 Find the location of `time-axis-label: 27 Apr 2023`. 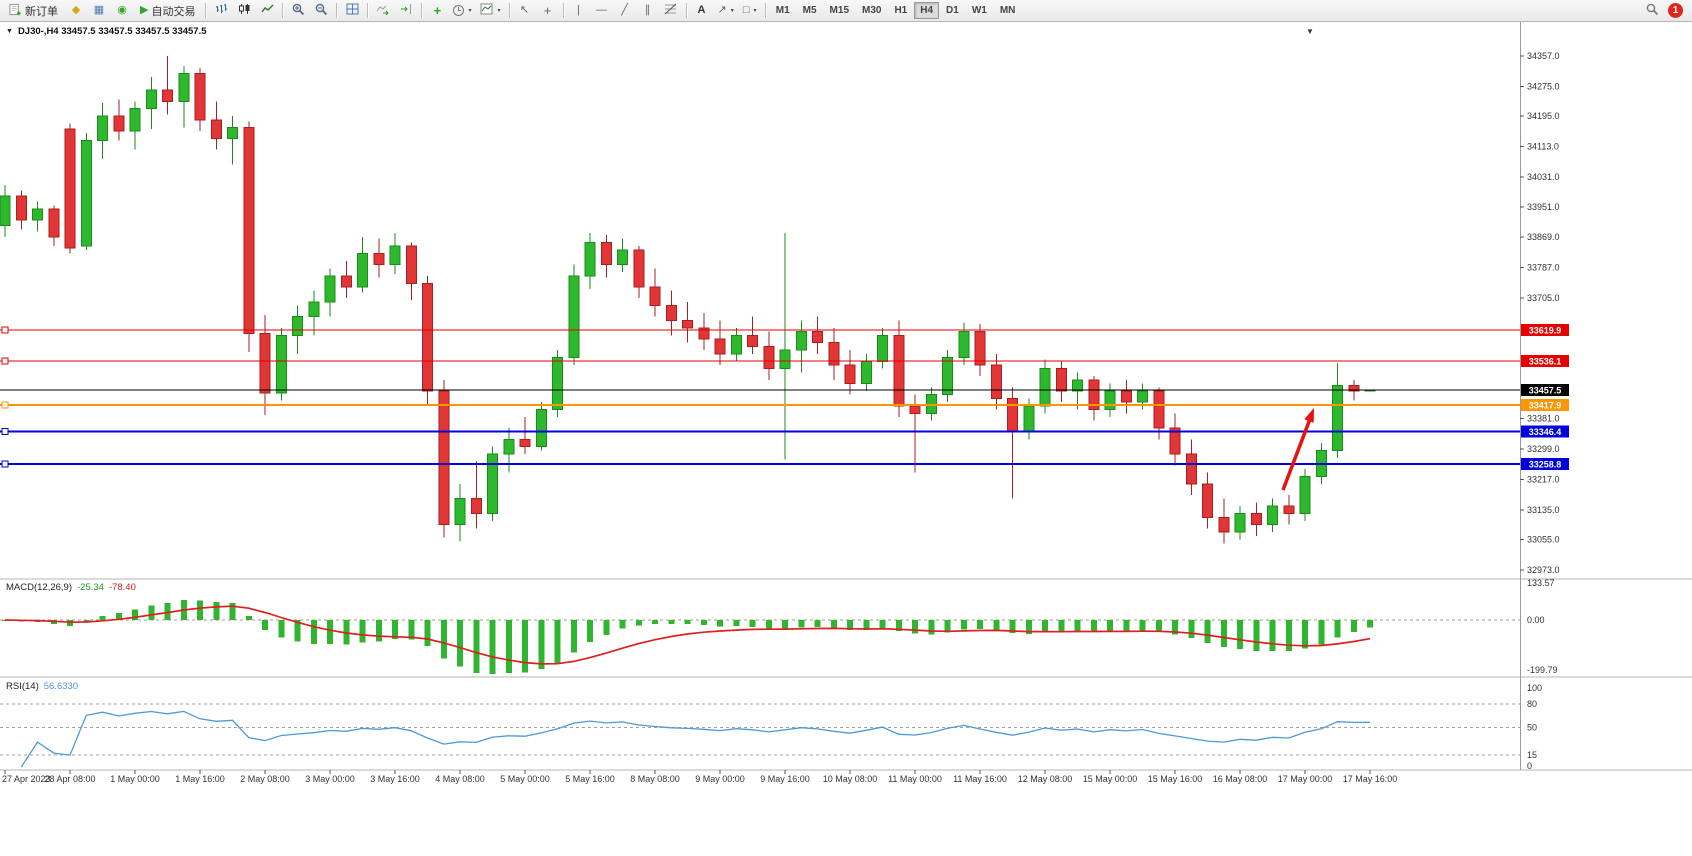

time-axis-label: 27 Apr 2023 is located at coordinates (26, 779).